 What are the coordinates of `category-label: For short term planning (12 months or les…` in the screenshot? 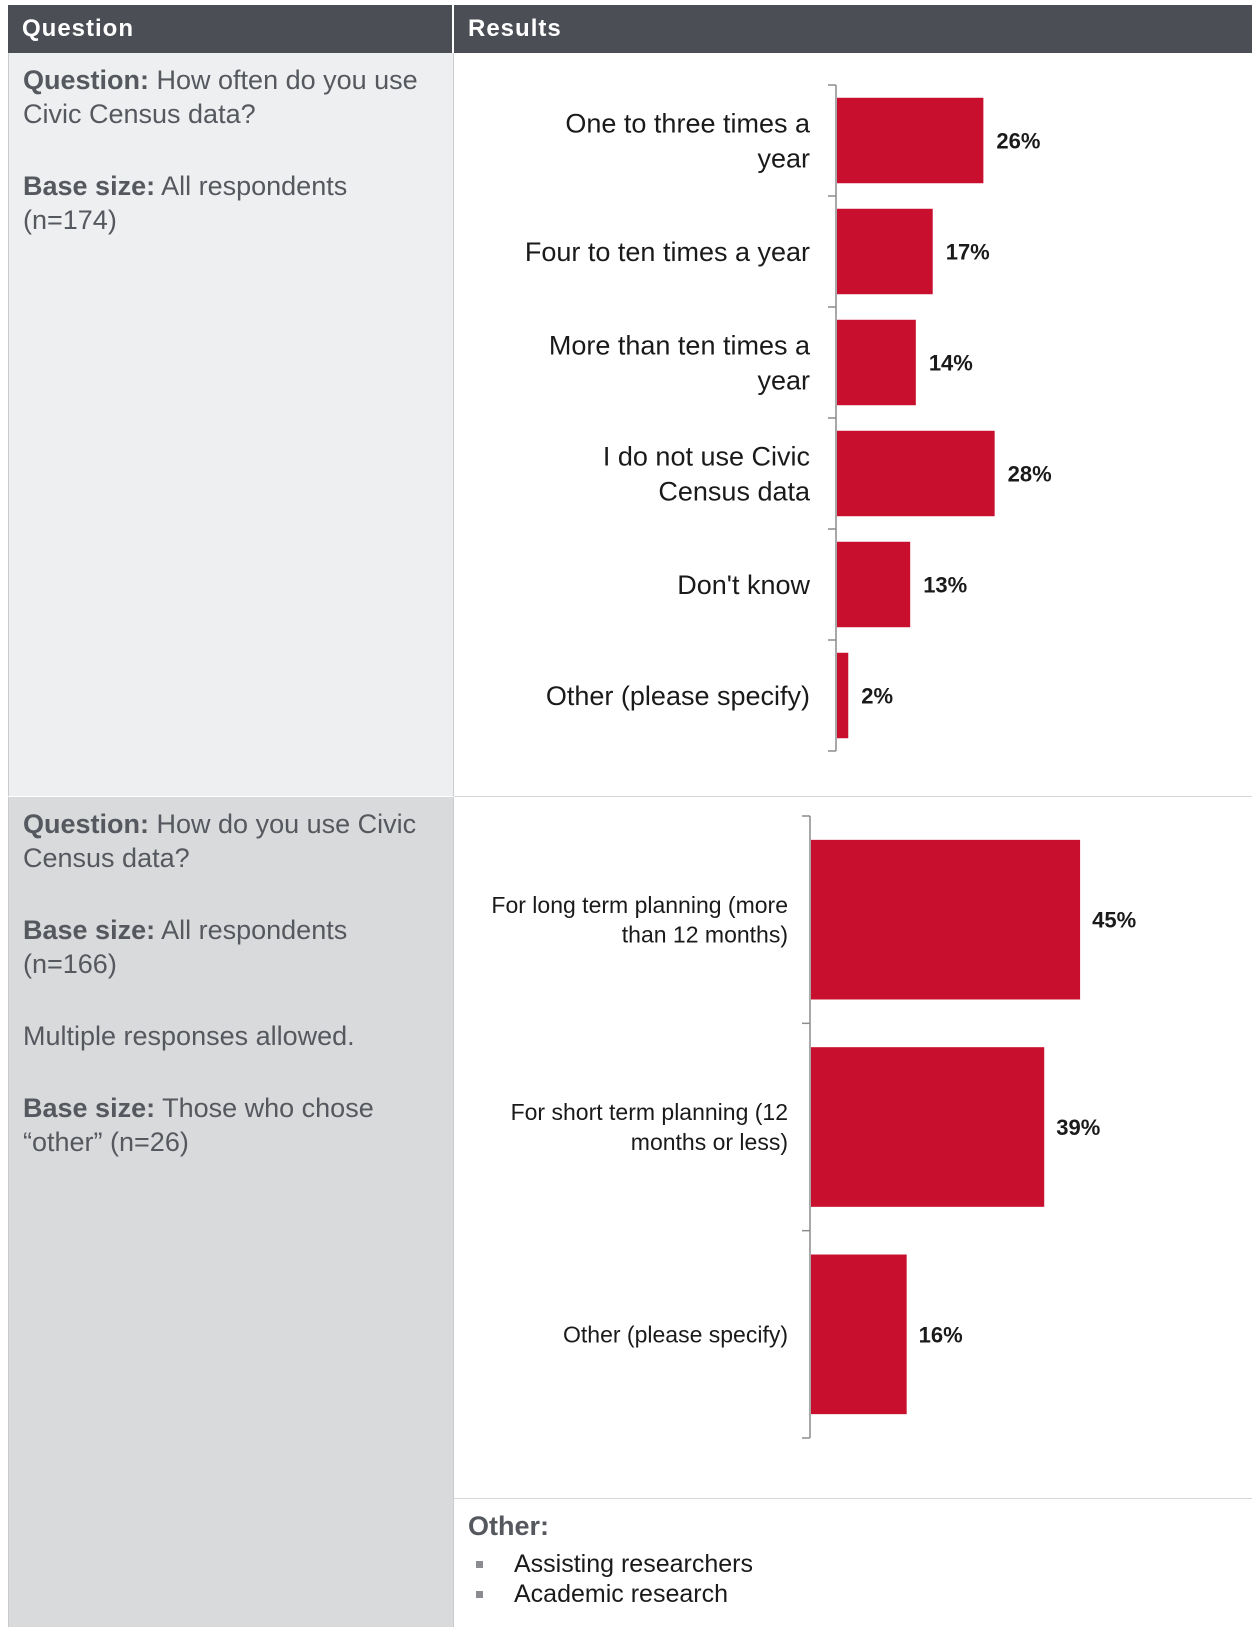 It's located at (649, 1127).